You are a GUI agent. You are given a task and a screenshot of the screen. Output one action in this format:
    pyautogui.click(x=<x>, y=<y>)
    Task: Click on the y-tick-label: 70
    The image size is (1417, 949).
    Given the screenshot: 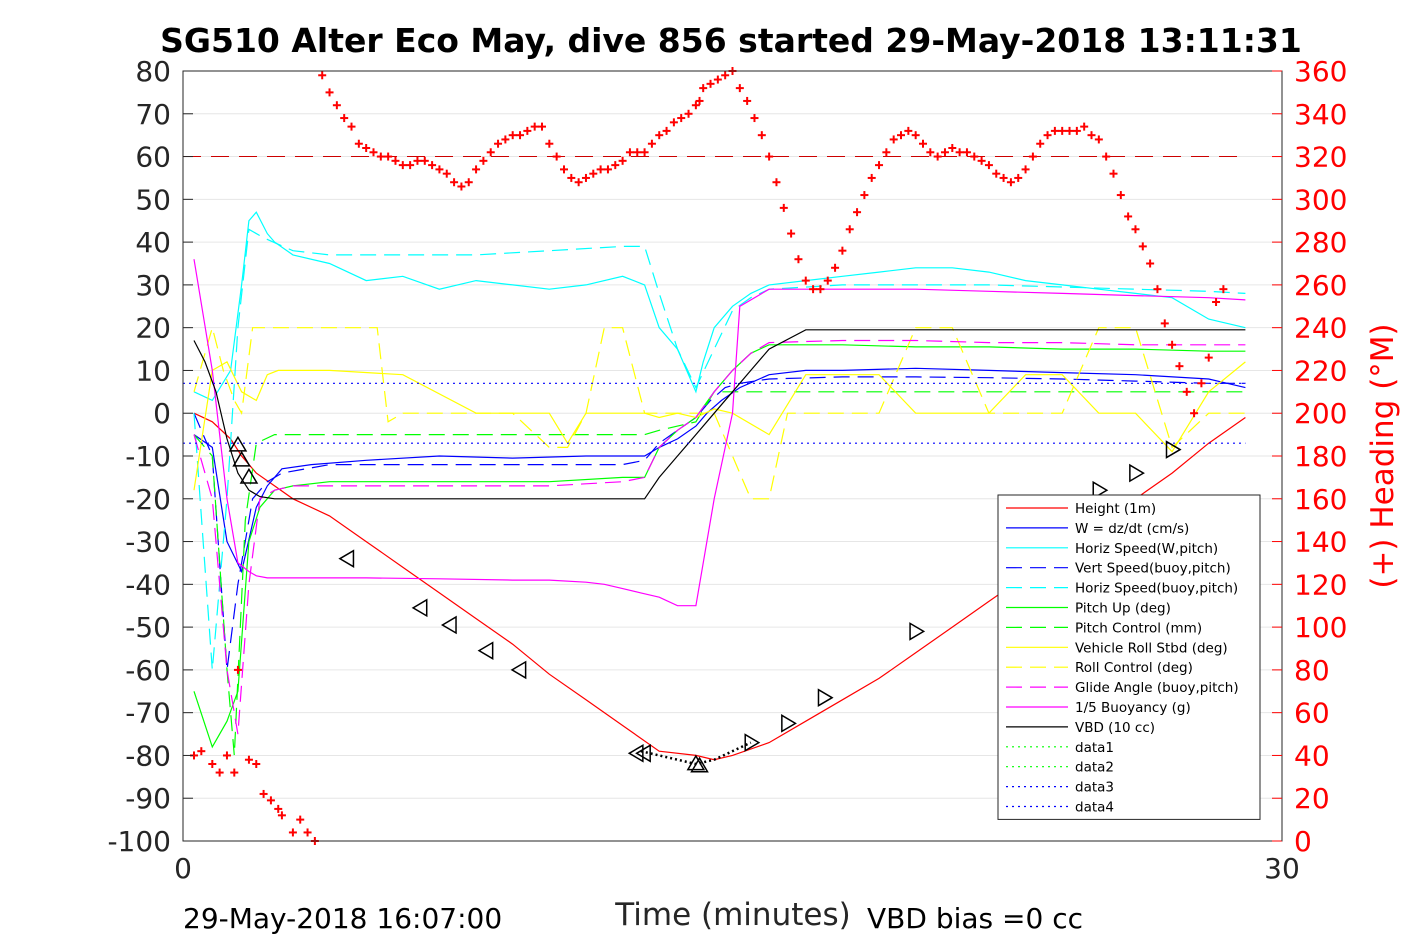 What is the action you would take?
    pyautogui.click(x=153, y=114)
    